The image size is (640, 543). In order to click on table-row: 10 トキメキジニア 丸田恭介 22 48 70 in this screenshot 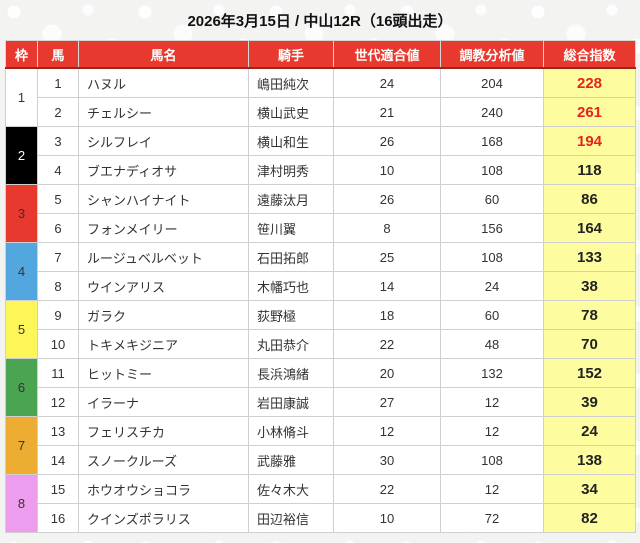, I will do `click(321, 344)`.